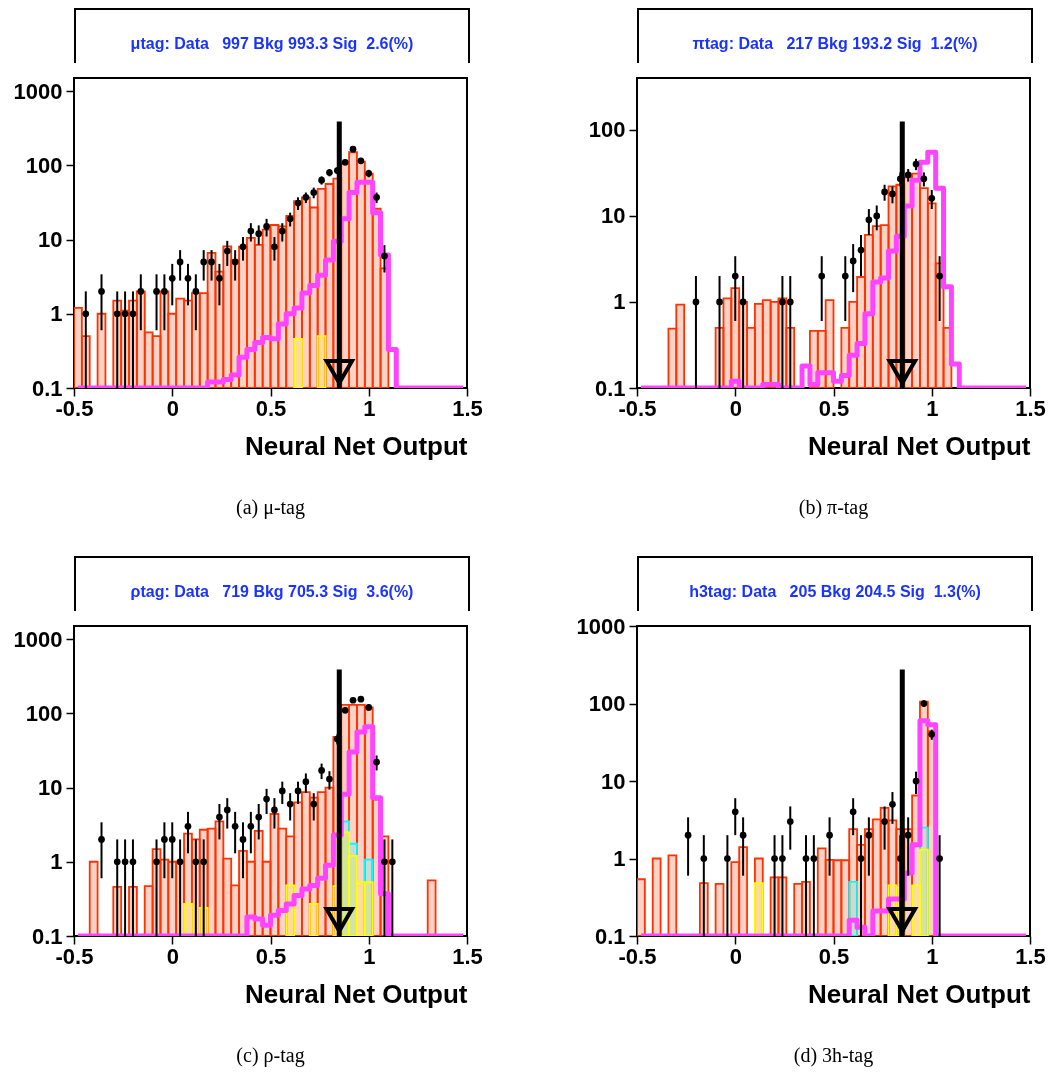  What do you see at coordinates (270, 507) in the screenshot?
I see `text: (a) μ-tag` at bounding box center [270, 507].